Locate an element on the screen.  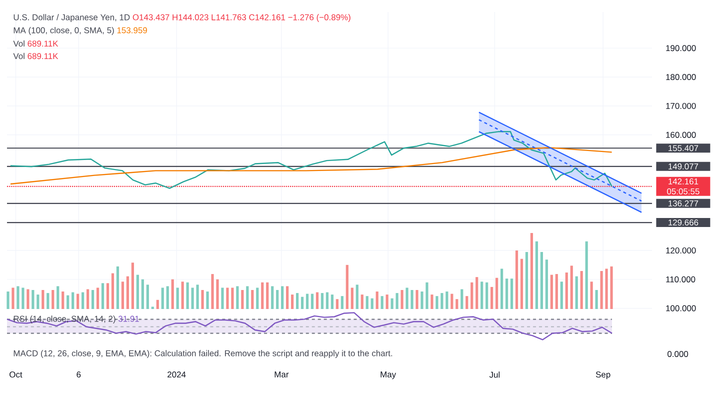
x-tick-label: 2024 is located at coordinates (177, 375).